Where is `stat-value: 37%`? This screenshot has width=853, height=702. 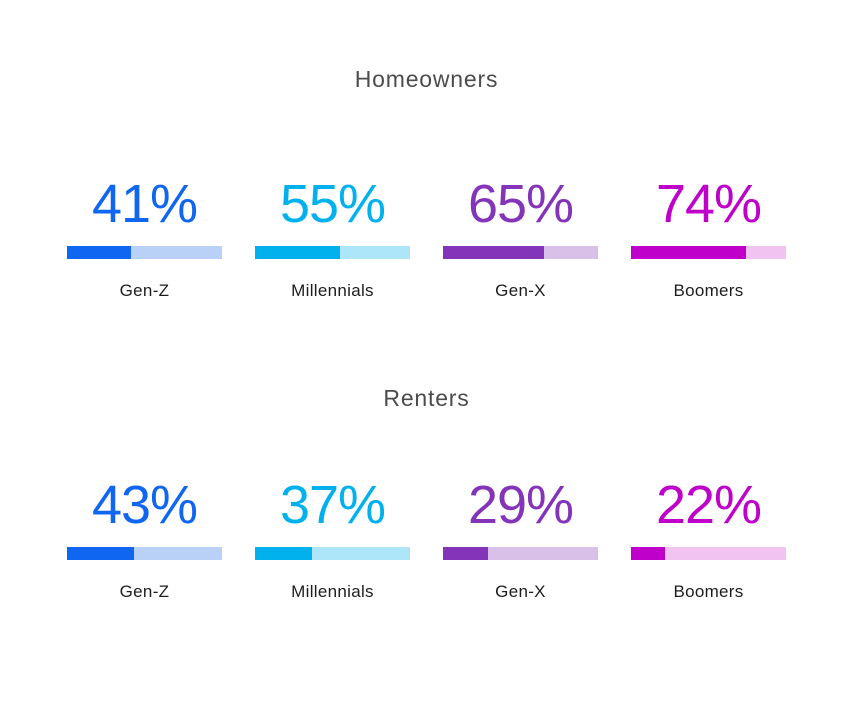 stat-value: 37% is located at coordinates (332, 505).